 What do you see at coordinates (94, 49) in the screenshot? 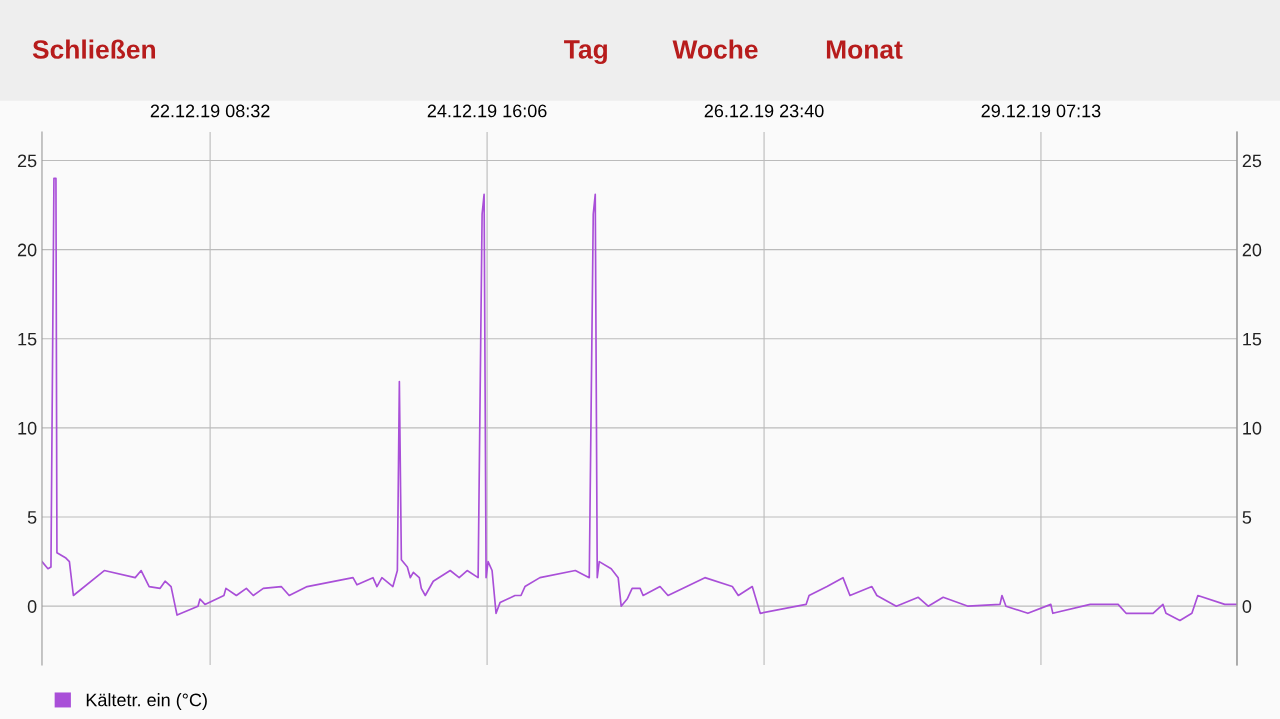
I see `text: Schließen` at bounding box center [94, 49].